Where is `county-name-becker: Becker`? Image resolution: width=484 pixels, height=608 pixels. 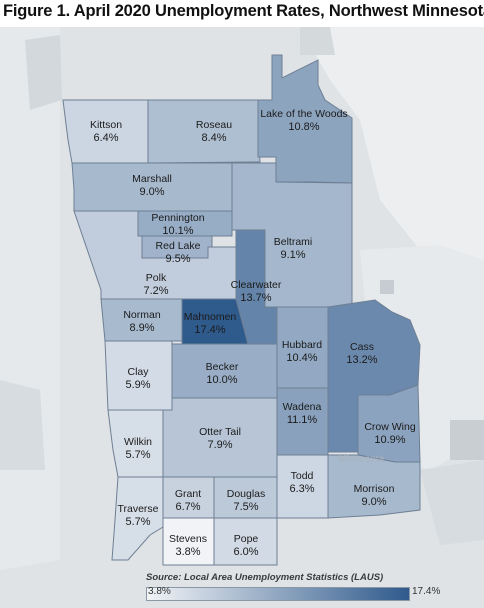 county-name-becker: Becker is located at coordinates (222, 367).